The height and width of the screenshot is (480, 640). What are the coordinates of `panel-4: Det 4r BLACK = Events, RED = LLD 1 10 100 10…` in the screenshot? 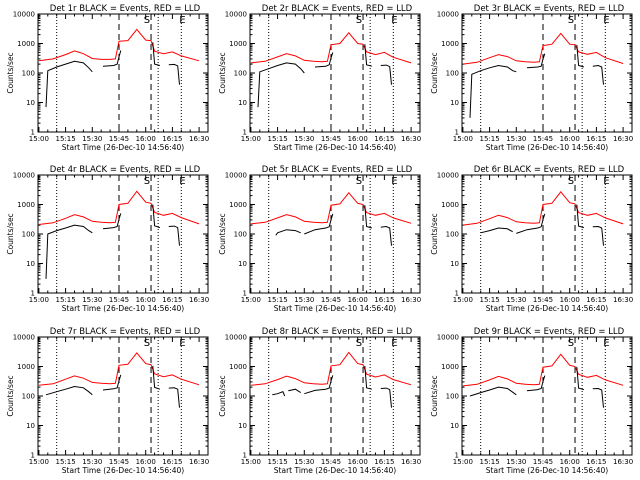 It's located at (107, 239).